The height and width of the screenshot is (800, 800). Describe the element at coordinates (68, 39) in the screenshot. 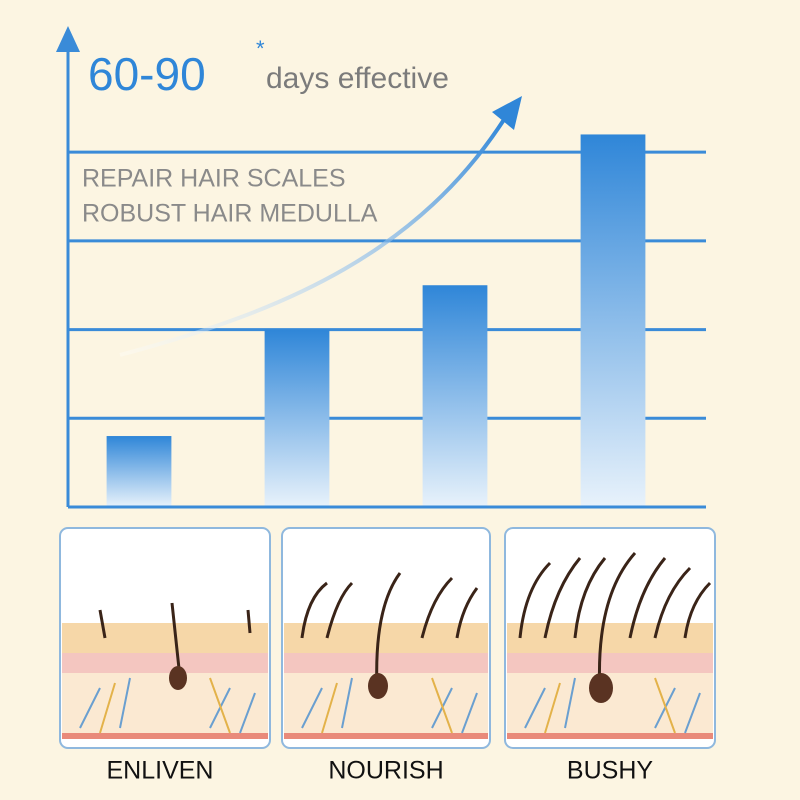

I see `y-axis-arrow` at that location.